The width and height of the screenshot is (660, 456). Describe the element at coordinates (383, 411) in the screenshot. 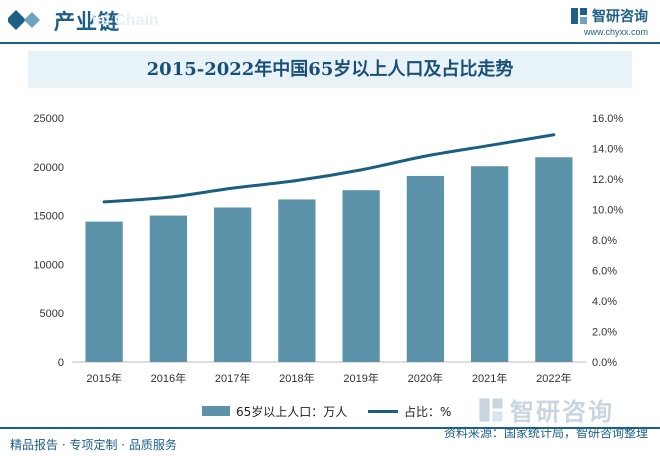

I see `legend-line-swatch` at that location.